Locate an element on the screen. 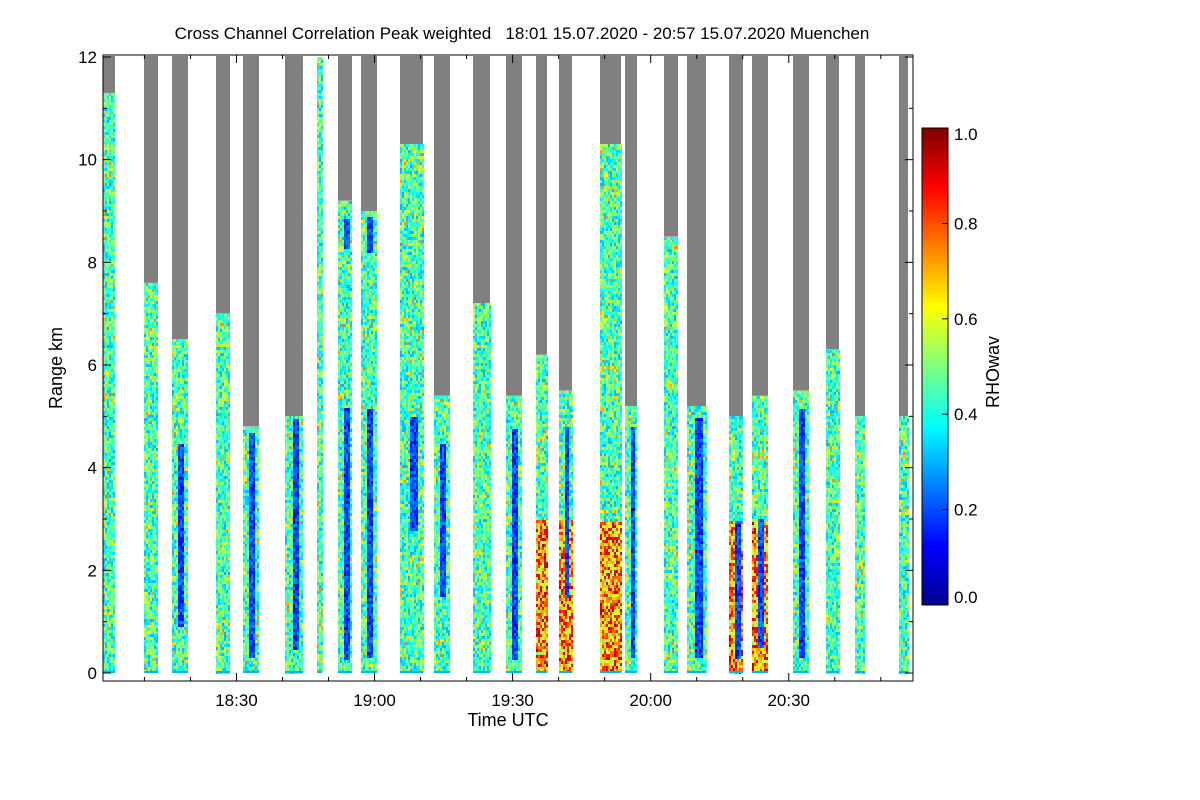 The height and width of the screenshot is (800, 1200). colorbar-tick-label: 0.2 is located at coordinates (966, 510).